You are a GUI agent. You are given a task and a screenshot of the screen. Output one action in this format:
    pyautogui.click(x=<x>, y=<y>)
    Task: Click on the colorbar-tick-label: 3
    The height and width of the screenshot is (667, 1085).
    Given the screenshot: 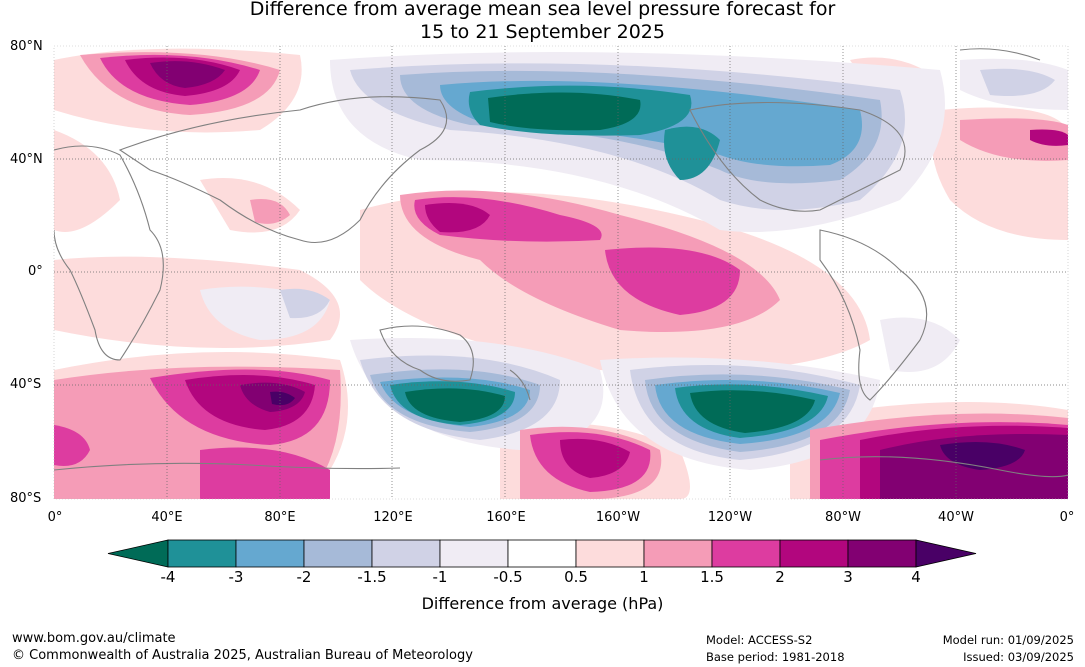 What is the action you would take?
    pyautogui.click(x=848, y=577)
    